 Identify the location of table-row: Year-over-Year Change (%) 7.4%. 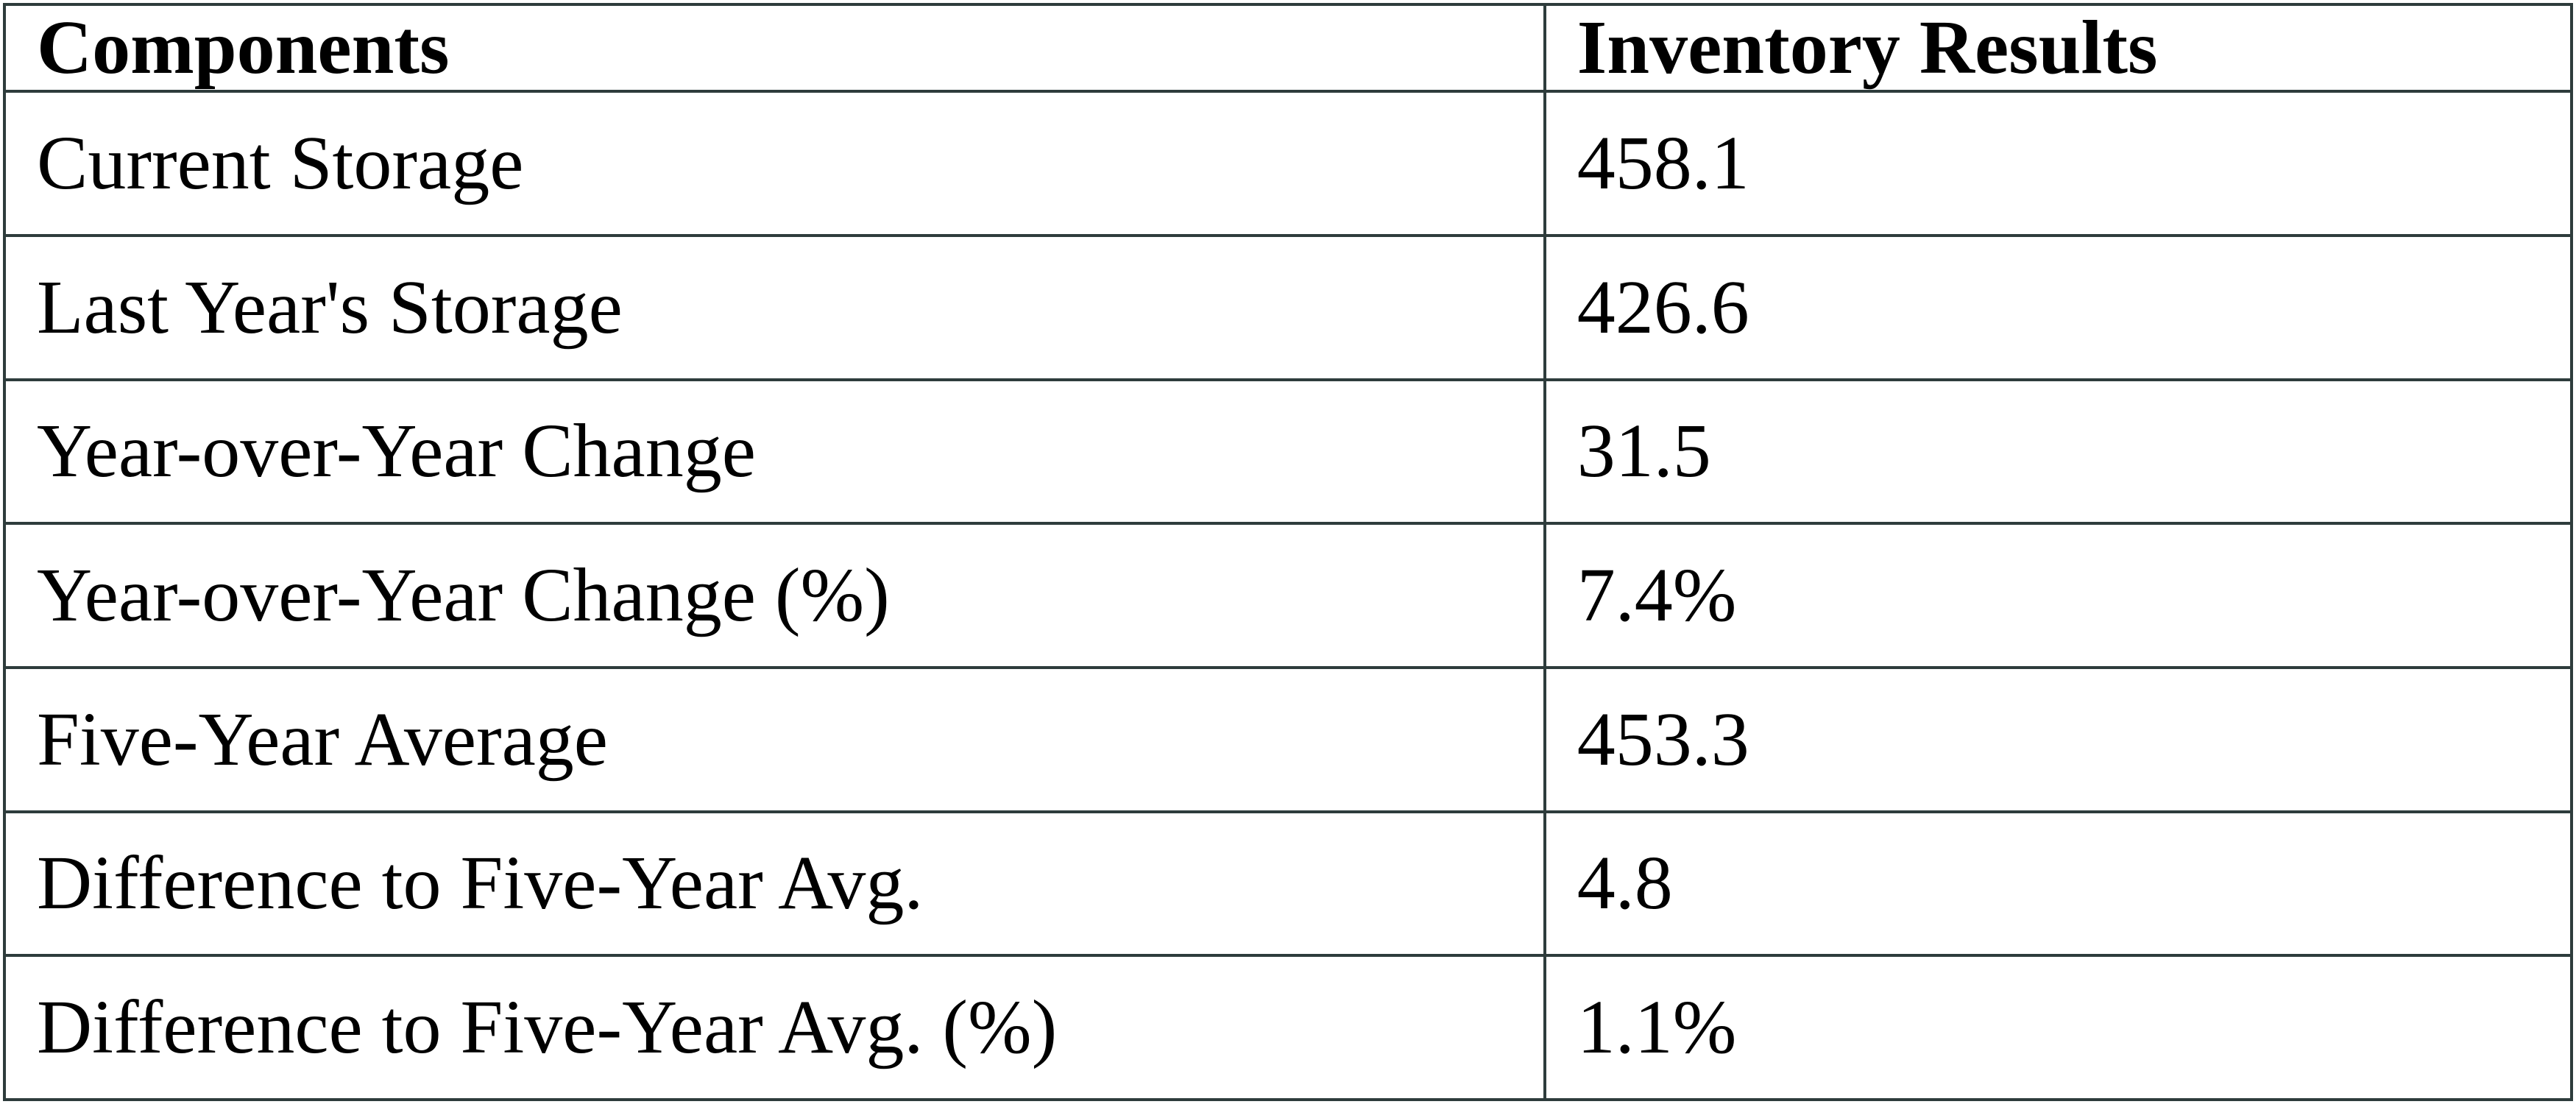
(1288, 596).